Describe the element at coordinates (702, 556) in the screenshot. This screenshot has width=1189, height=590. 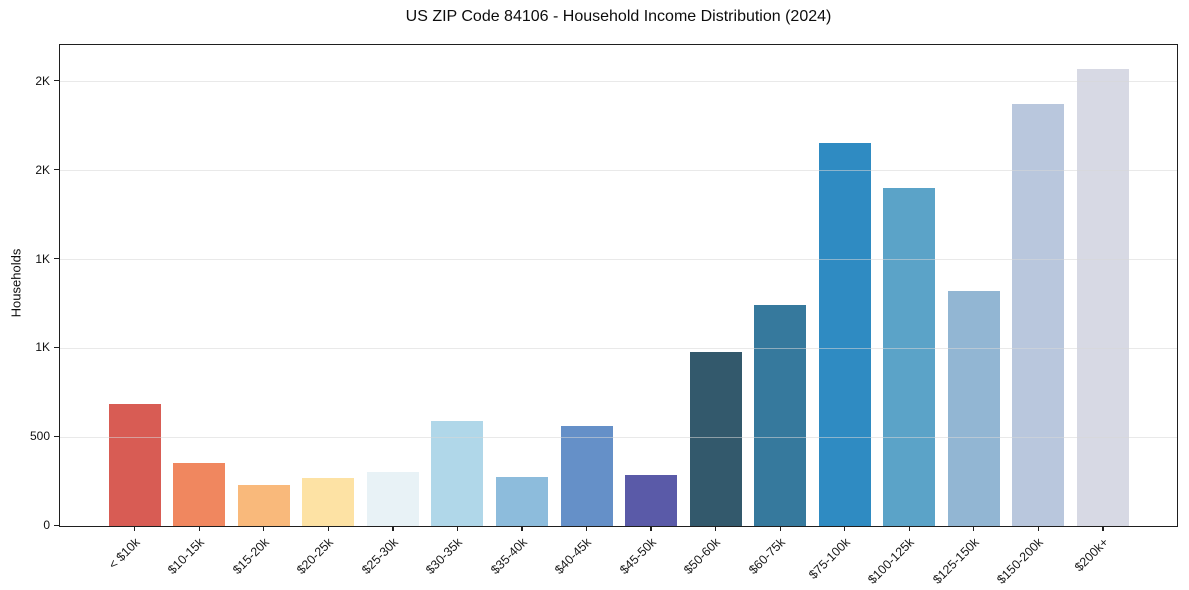
I see `x-tick-label: $50-60k` at that location.